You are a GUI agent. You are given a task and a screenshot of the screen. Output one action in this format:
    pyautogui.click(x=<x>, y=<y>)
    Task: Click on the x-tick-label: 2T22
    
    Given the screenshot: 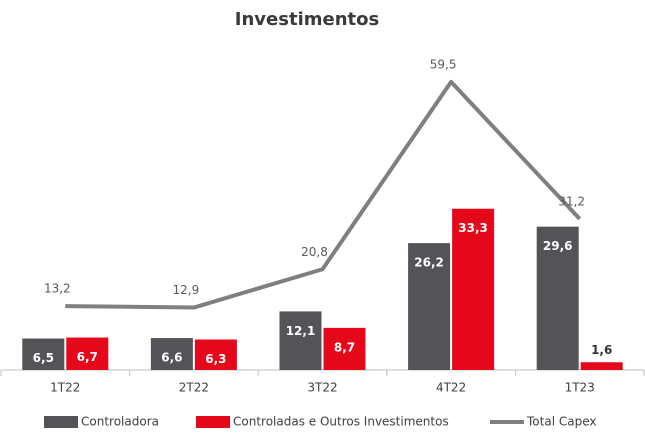 What is the action you would take?
    pyautogui.click(x=194, y=388)
    